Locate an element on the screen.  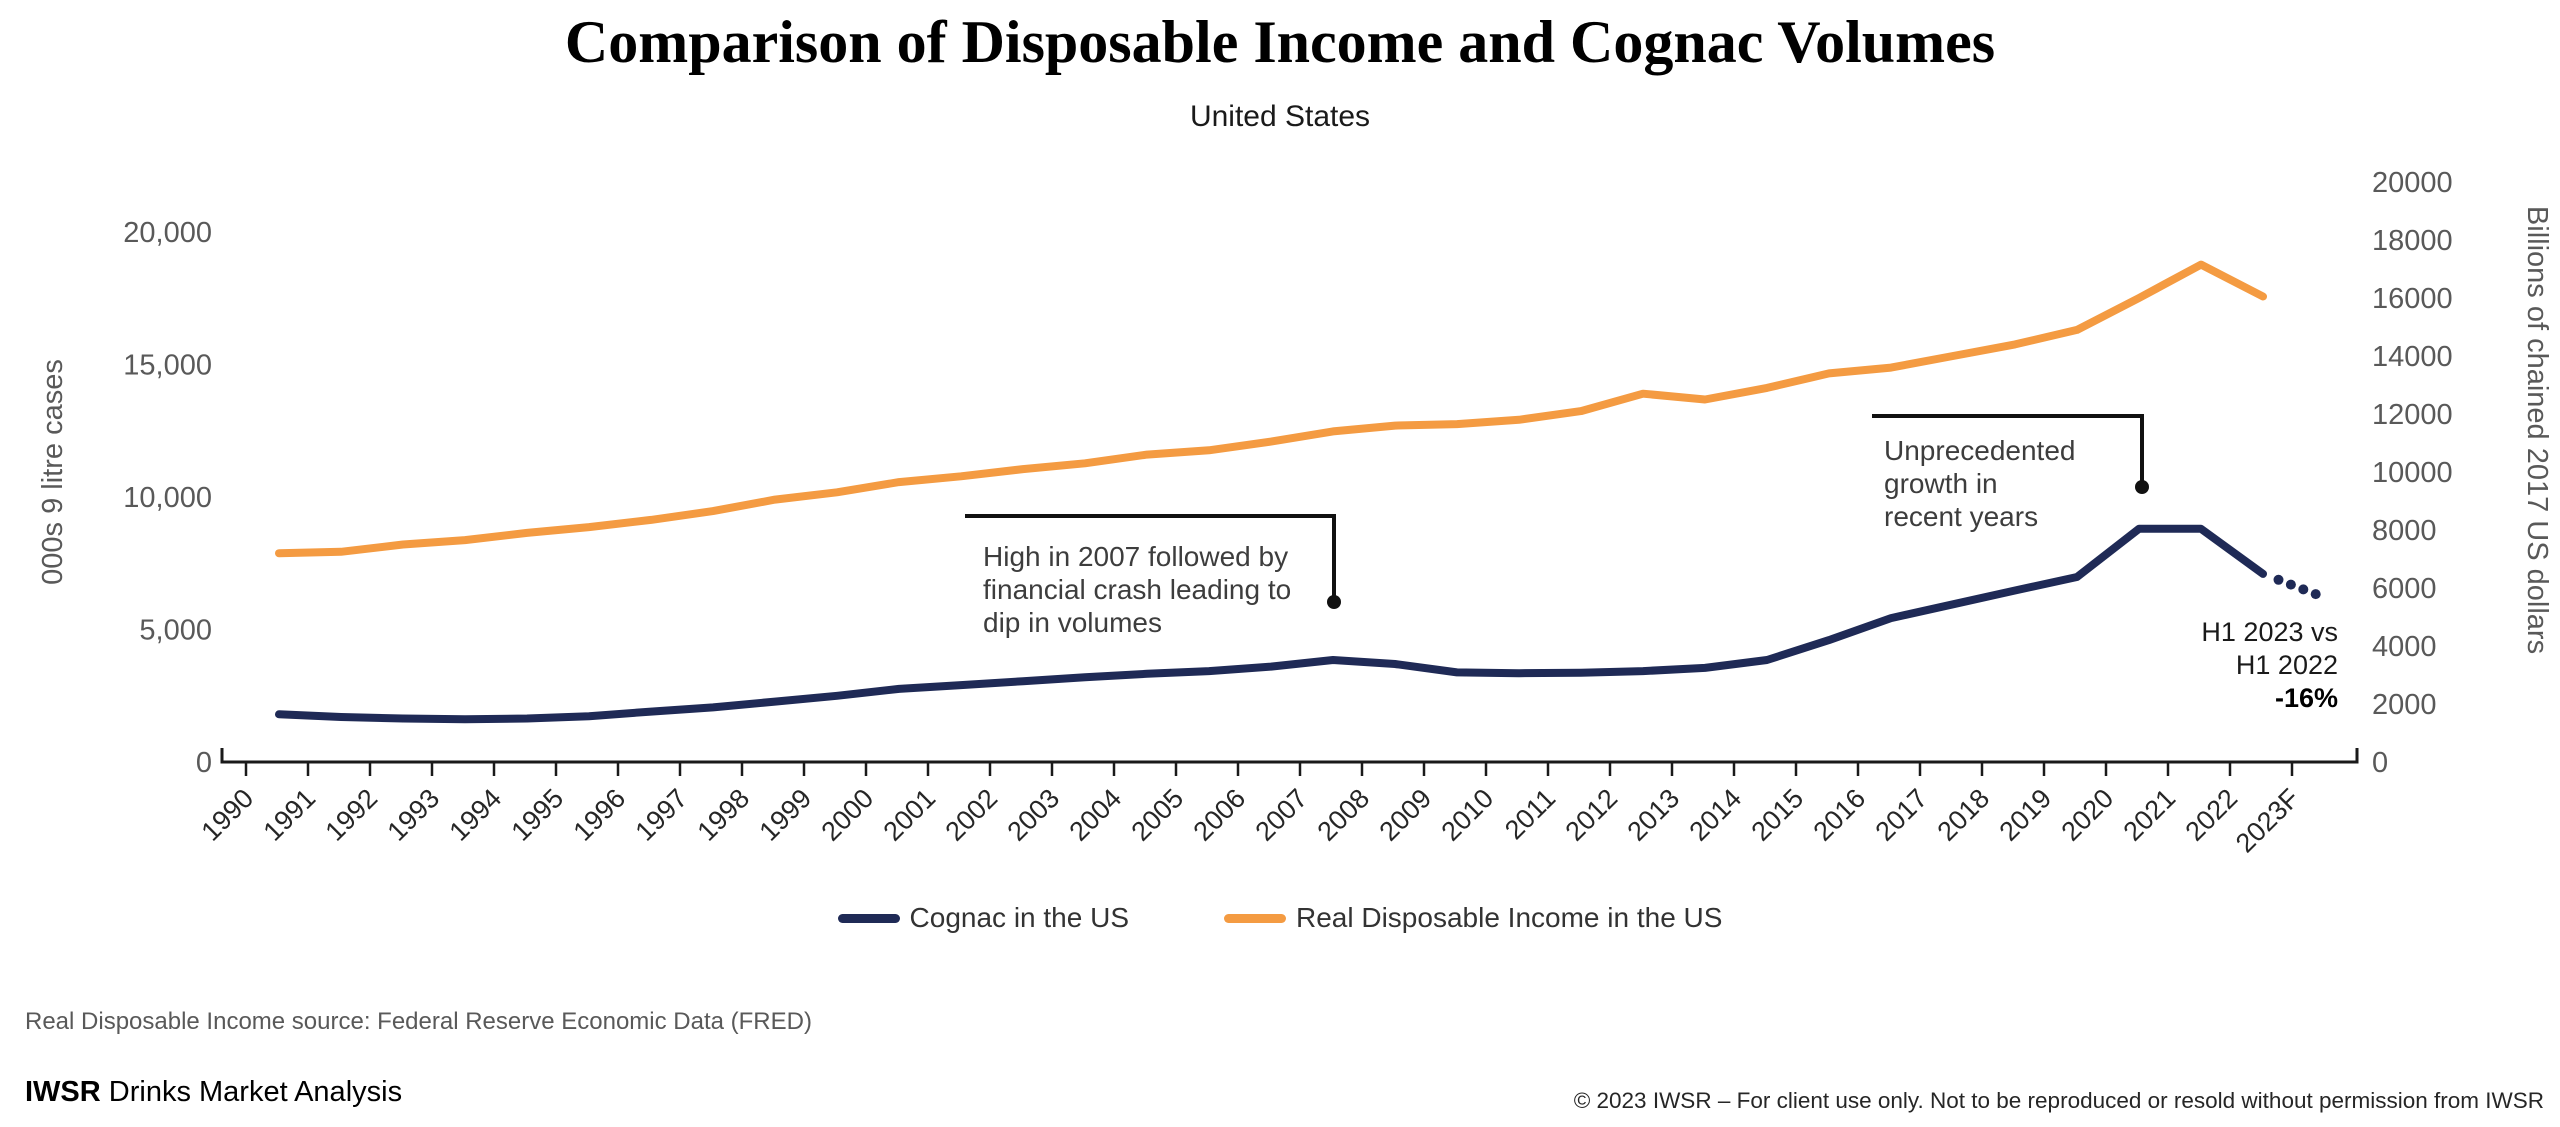
x-tick-label-2016: 2016 is located at coordinates (1840, 815).